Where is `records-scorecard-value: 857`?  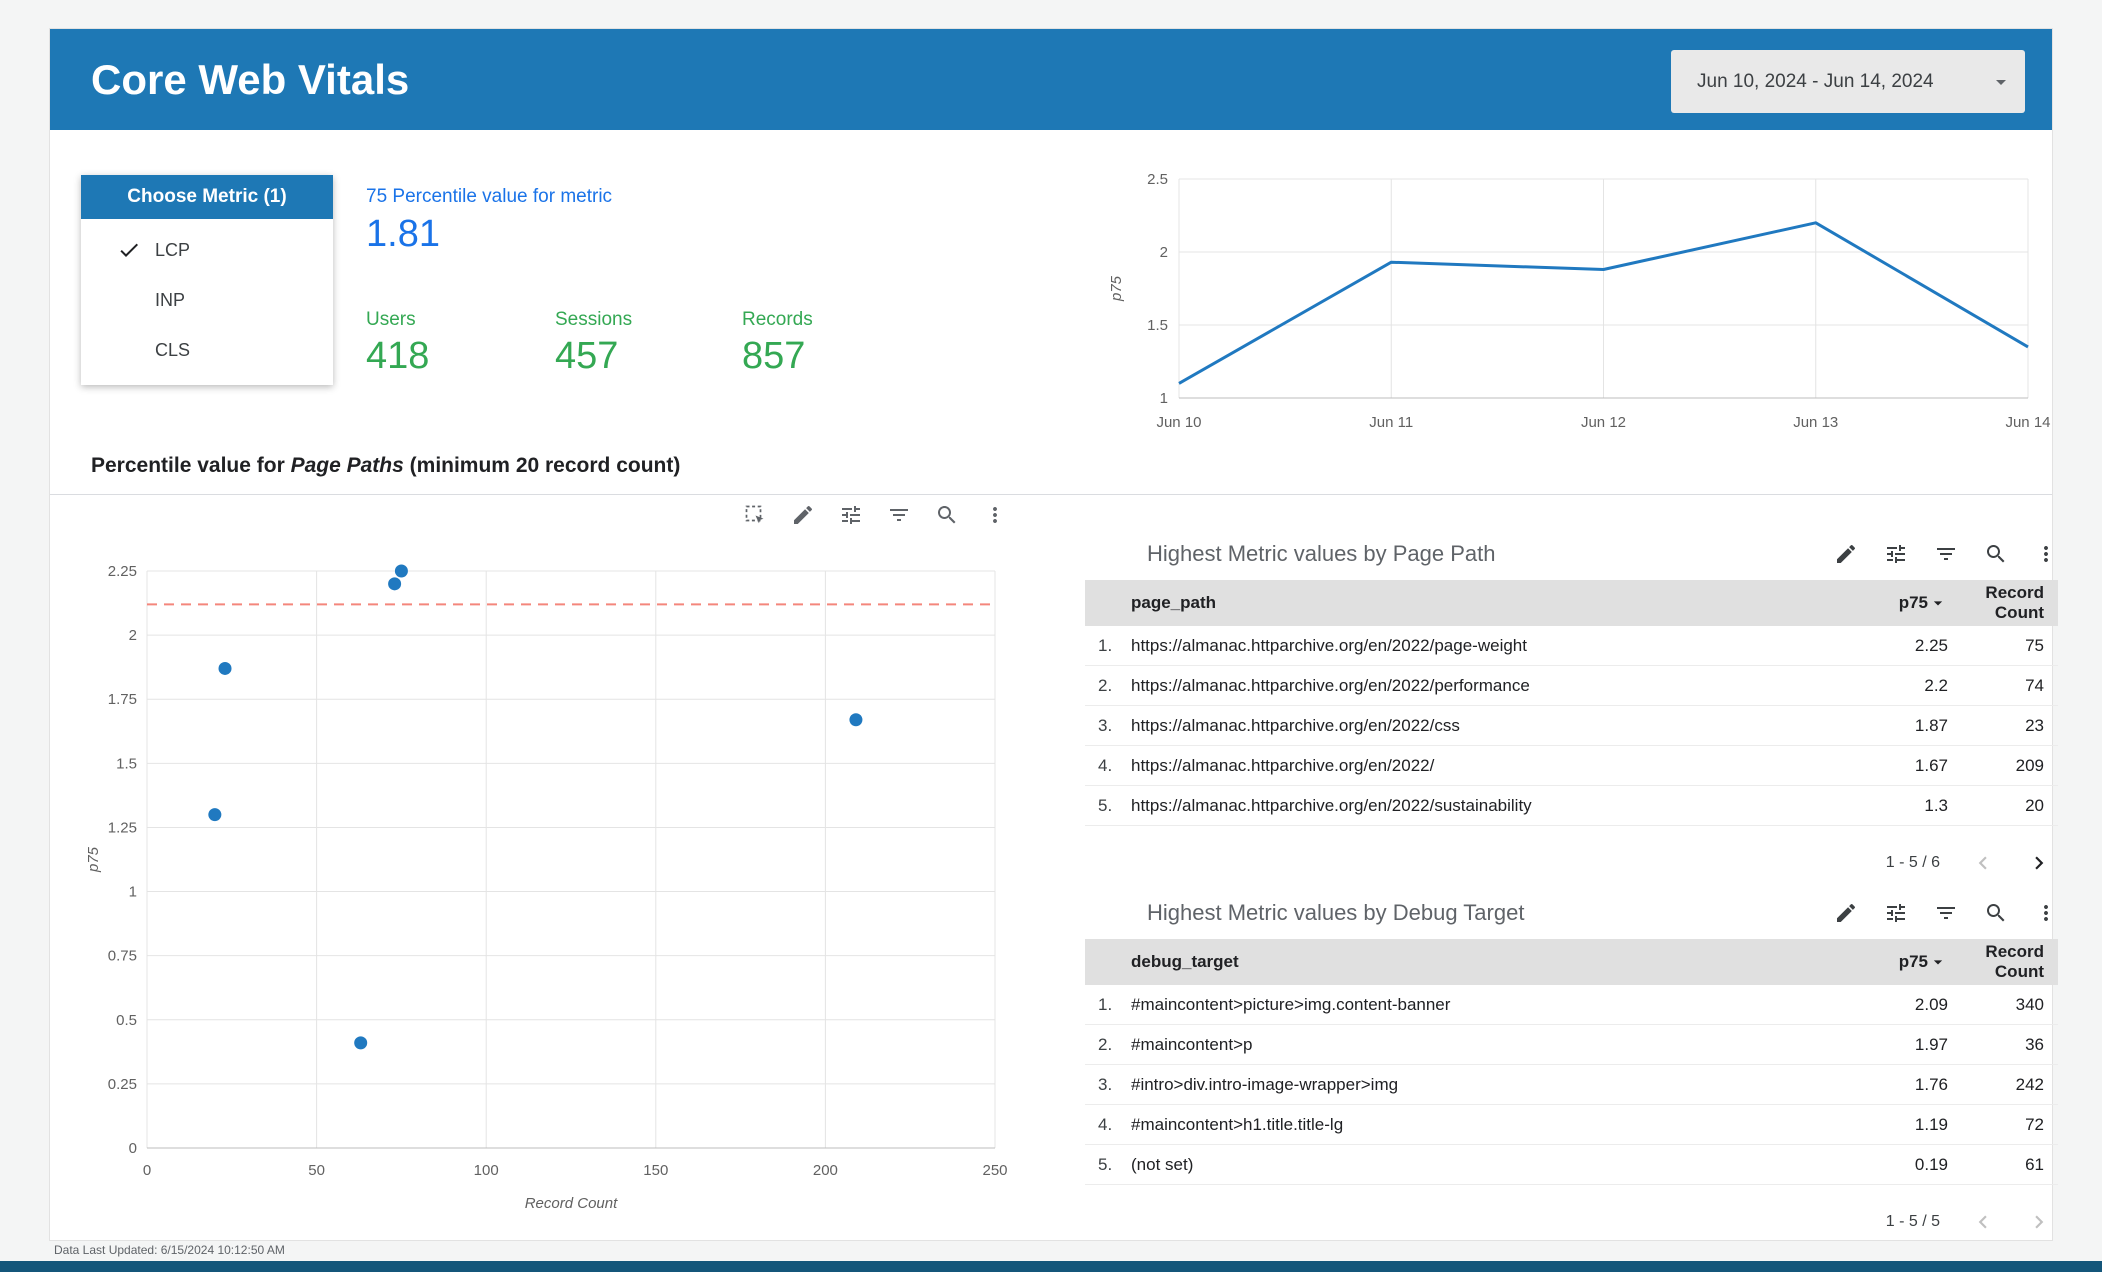 records-scorecard-value: 857 is located at coordinates (774, 356).